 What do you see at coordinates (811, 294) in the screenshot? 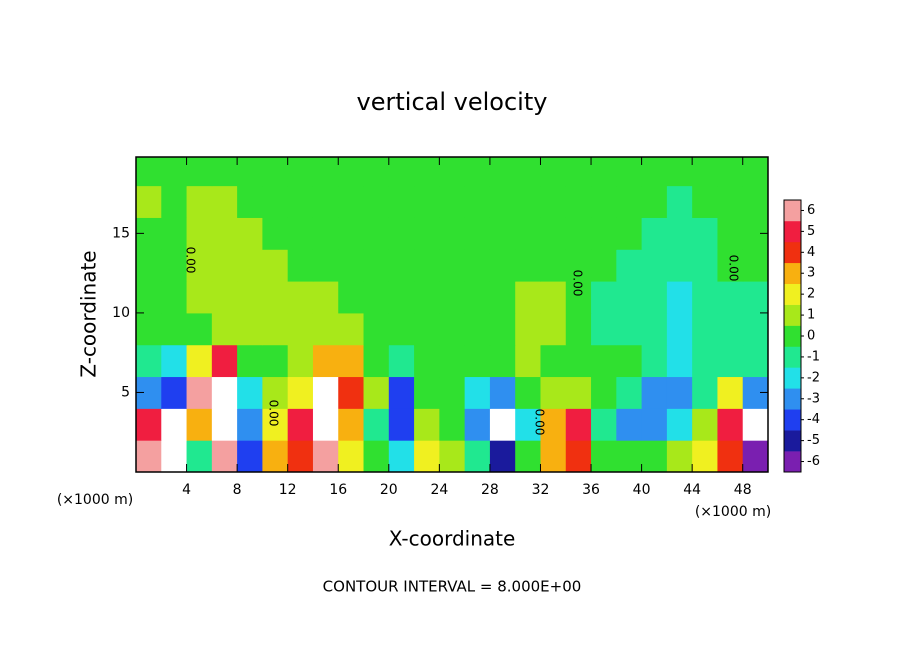
I see `colorbar-tick-label: 2` at bounding box center [811, 294].